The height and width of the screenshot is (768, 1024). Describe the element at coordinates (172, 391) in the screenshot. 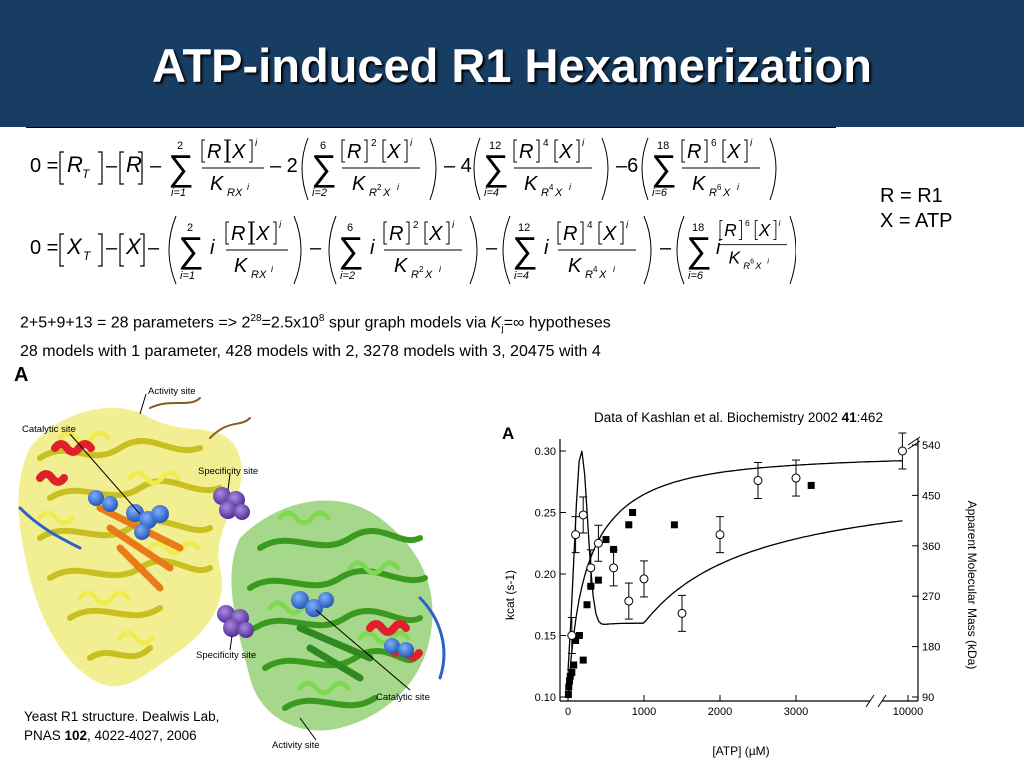

I see `label-activity-site-top: Activity site` at that location.